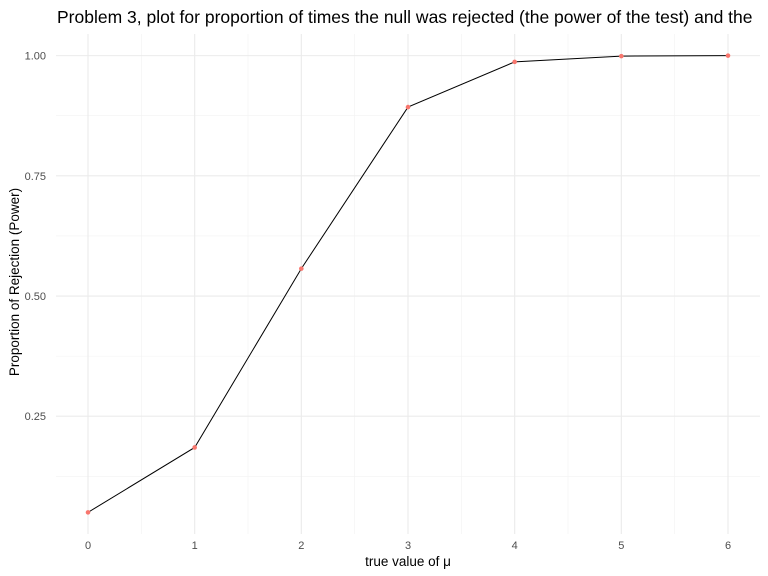 The height and width of the screenshot is (576, 768). I want to click on y-axis-tick-labels: 0.25 0.50 0.75 1.00, so click(35, 237).